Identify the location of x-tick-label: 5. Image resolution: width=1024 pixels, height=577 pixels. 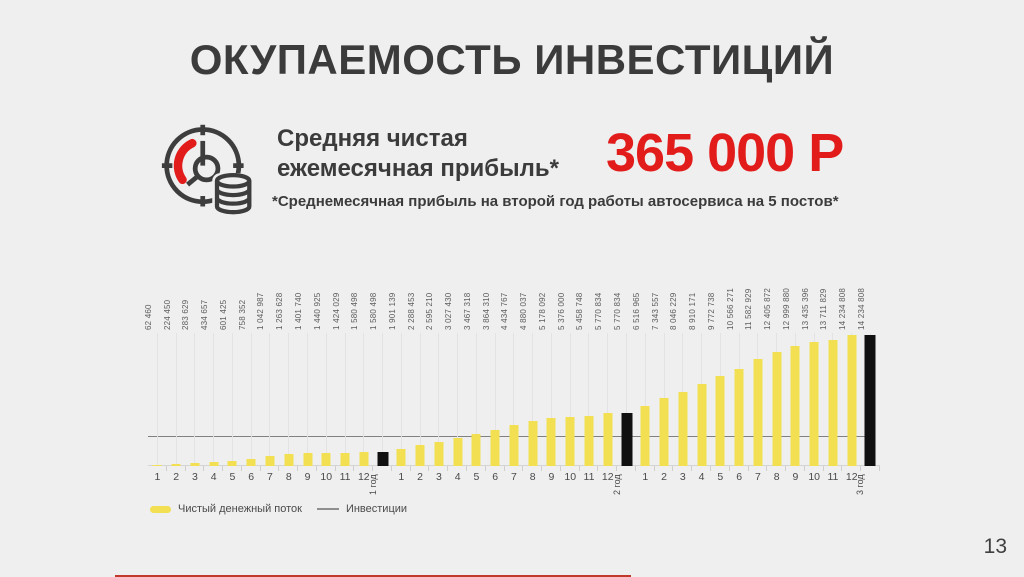
(476, 477).